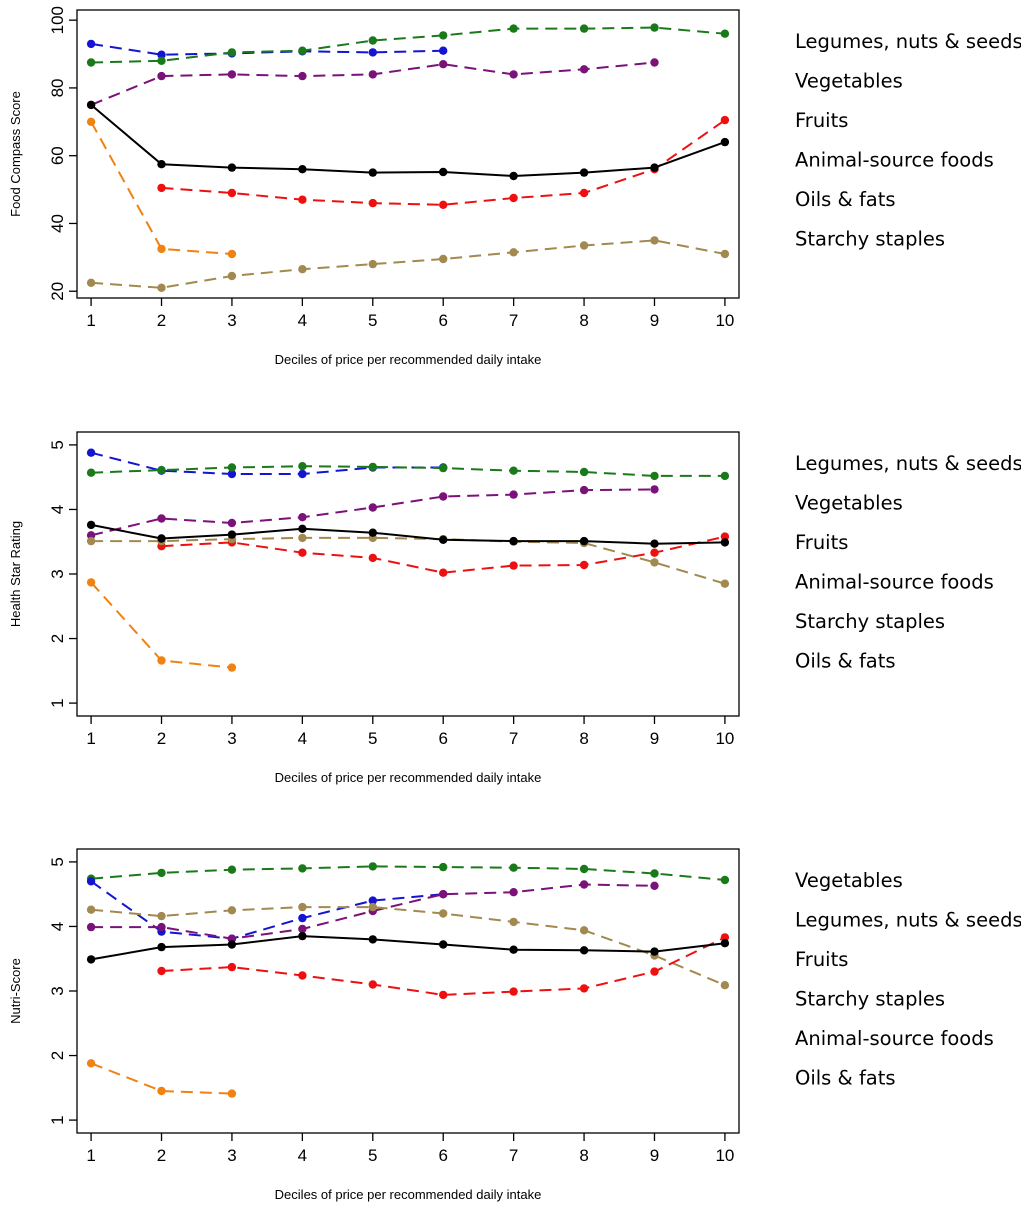 This screenshot has height=1207, width=1021. Describe the element at coordinates (845, 661) in the screenshot. I see `legend-item-oils-and-fats: Oils & fats` at that location.